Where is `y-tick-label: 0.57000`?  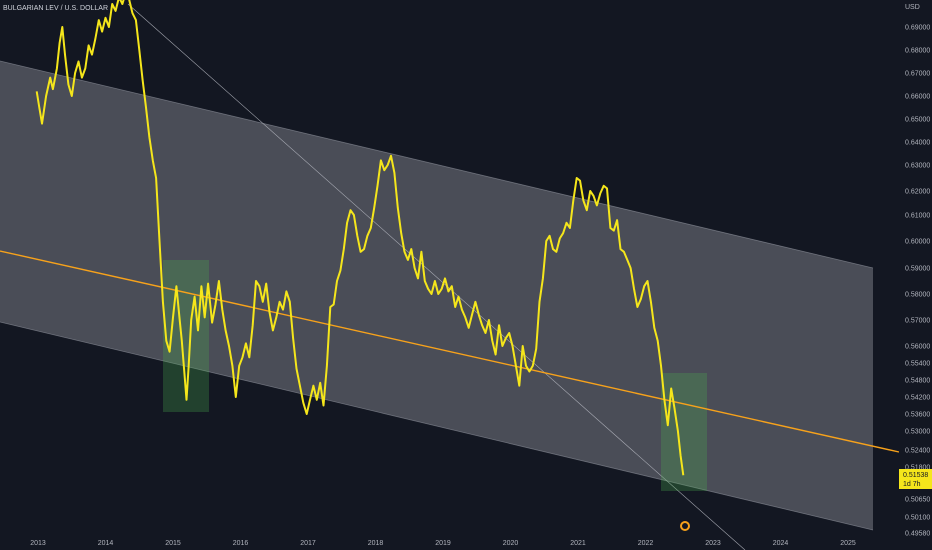
y-tick-label: 0.57000 is located at coordinates (917, 321).